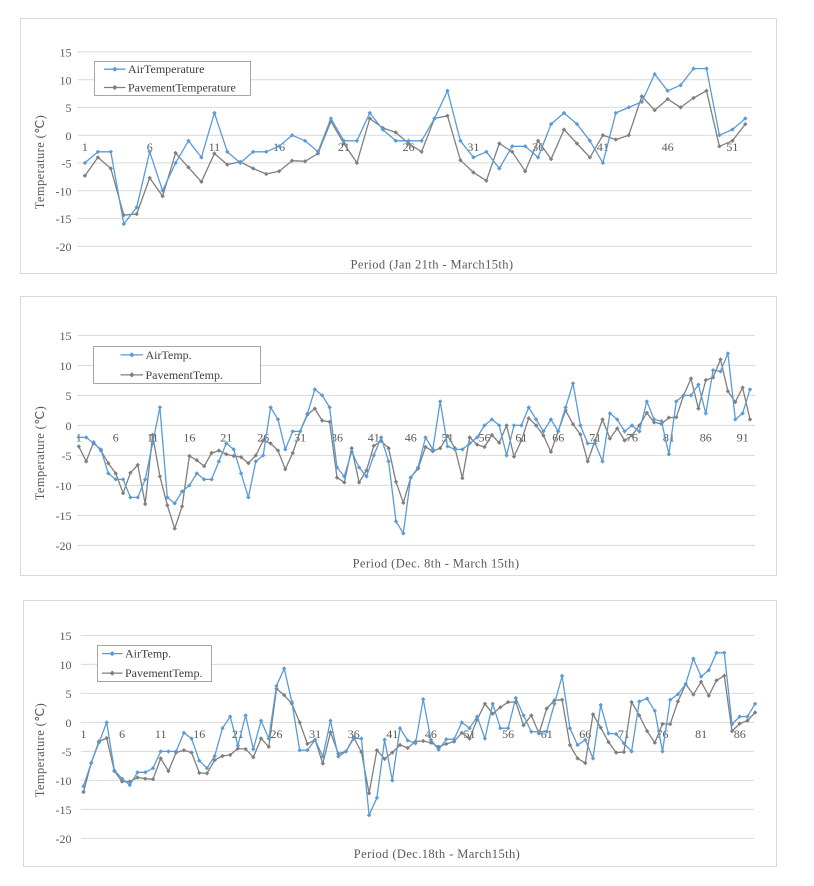 The width and height of the screenshot is (814, 886). Describe the element at coordinates (508, 734) in the screenshot. I see `svg-text: 56` at that location.